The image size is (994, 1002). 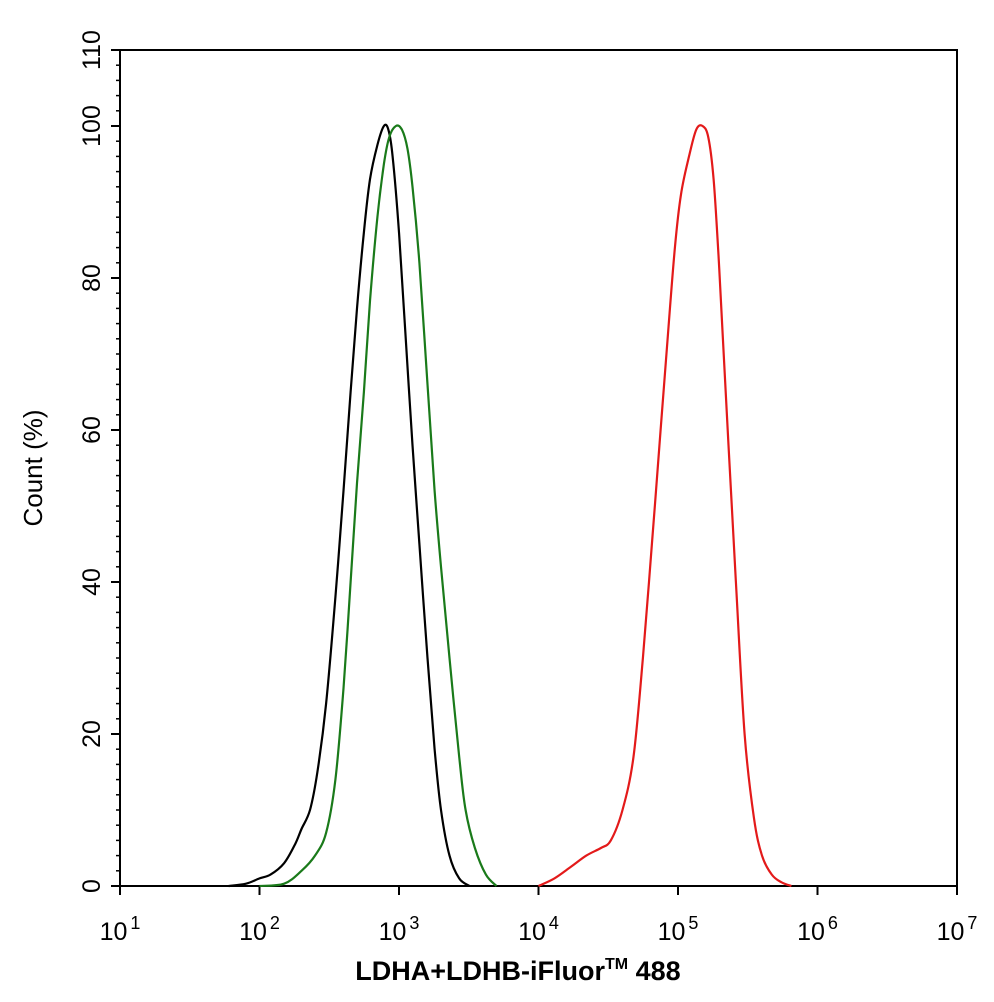 What do you see at coordinates (817, 929) in the screenshot?
I see `x-tick-label: 10 6` at bounding box center [817, 929].